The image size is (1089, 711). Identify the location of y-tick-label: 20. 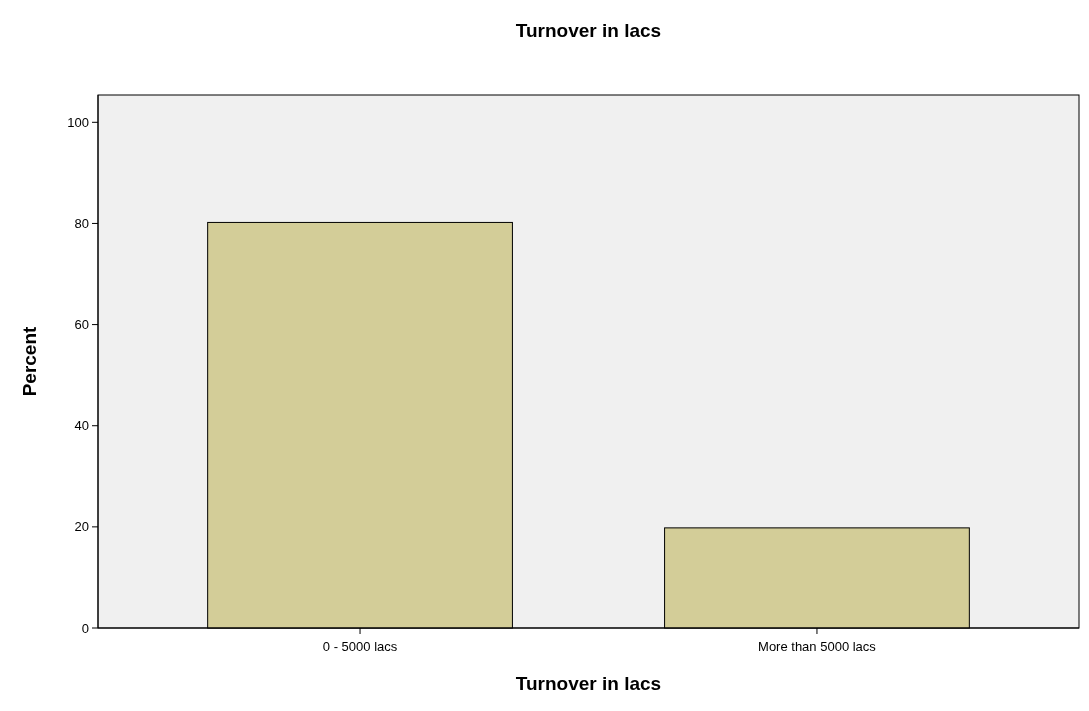
(81, 527).